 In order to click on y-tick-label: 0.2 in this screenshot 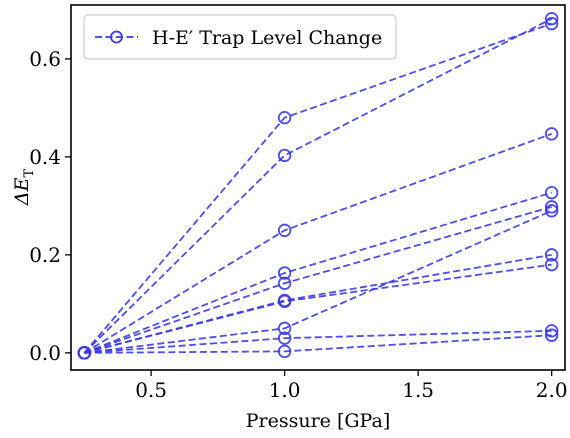, I will do `click(45, 255)`.